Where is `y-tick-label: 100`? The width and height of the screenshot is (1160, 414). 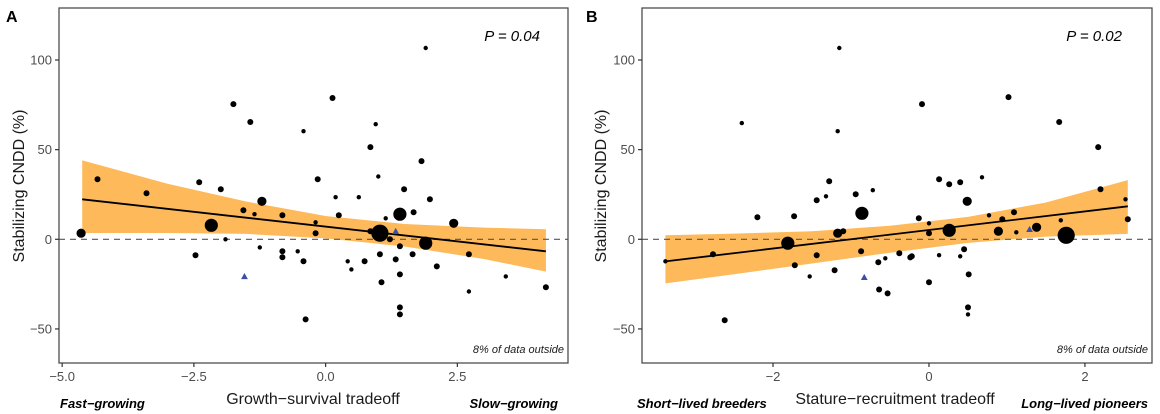
y-tick-label: 100 is located at coordinates (624, 59).